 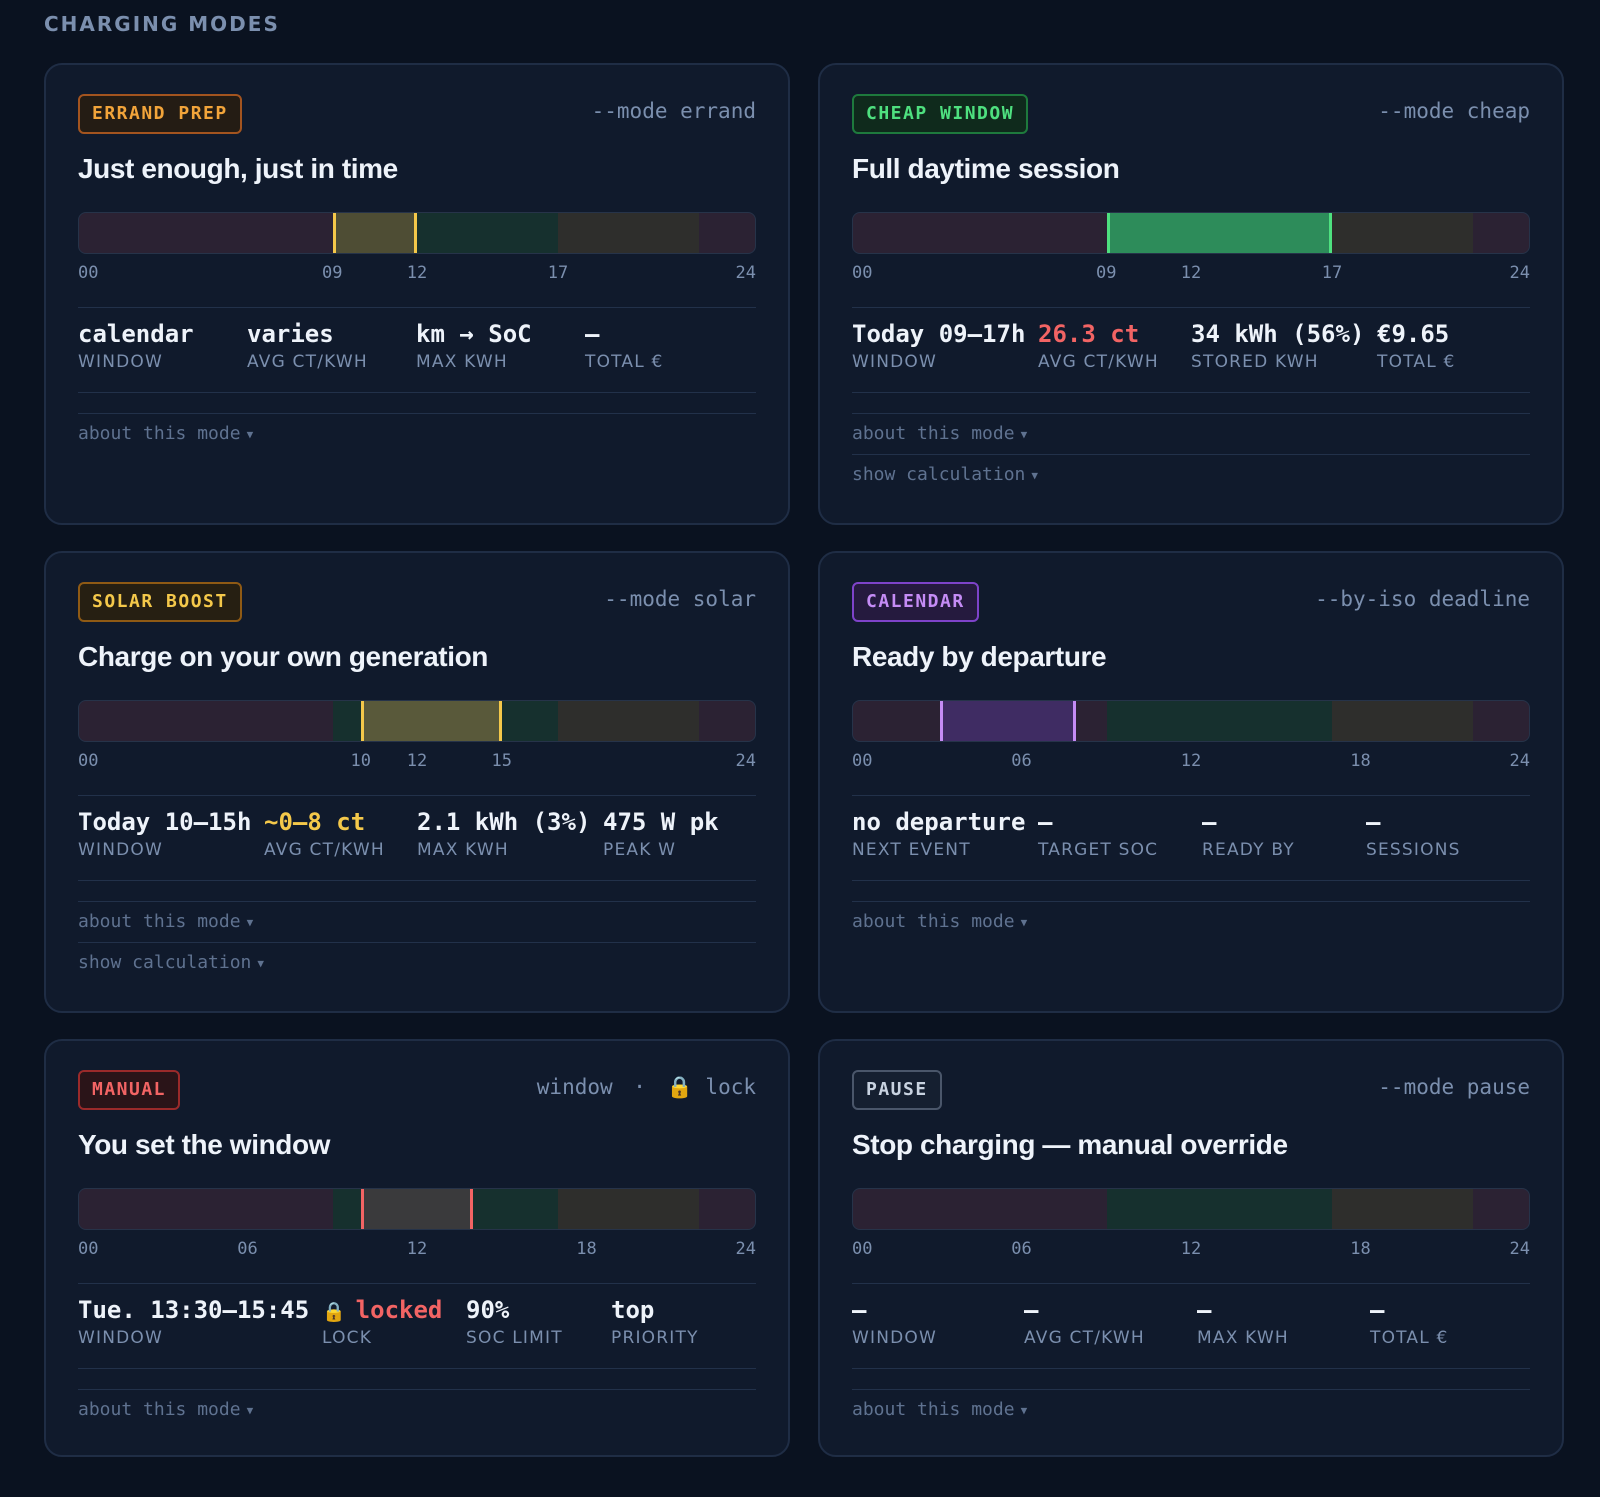 I want to click on section-title: CHARGING MODES, so click(x=162, y=24).